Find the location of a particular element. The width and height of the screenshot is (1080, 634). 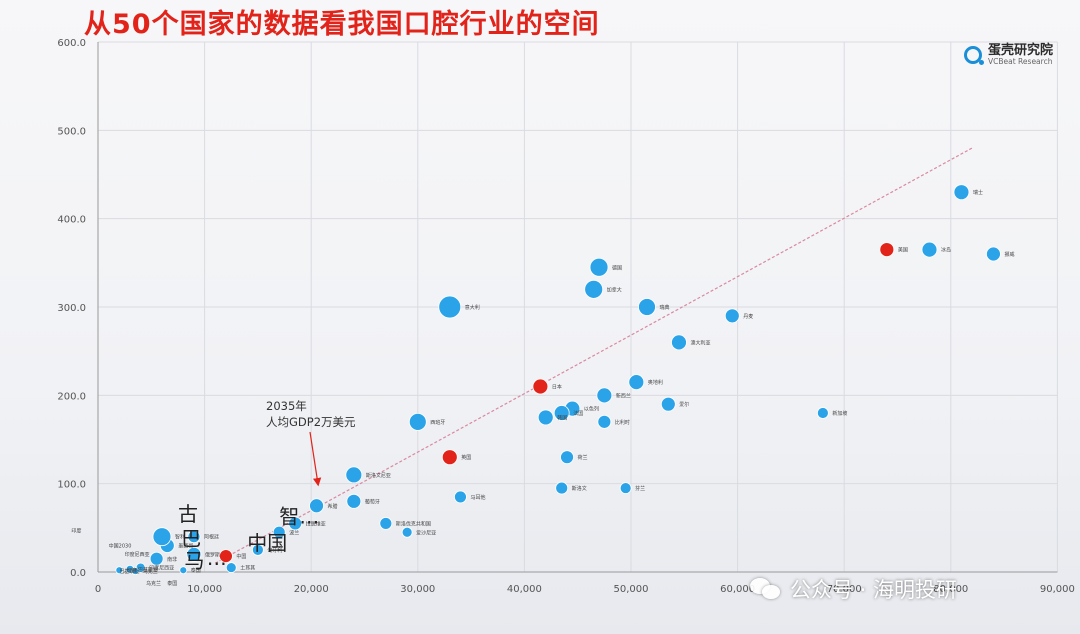

vcbeat-logo-icon is located at coordinates (974, 55).